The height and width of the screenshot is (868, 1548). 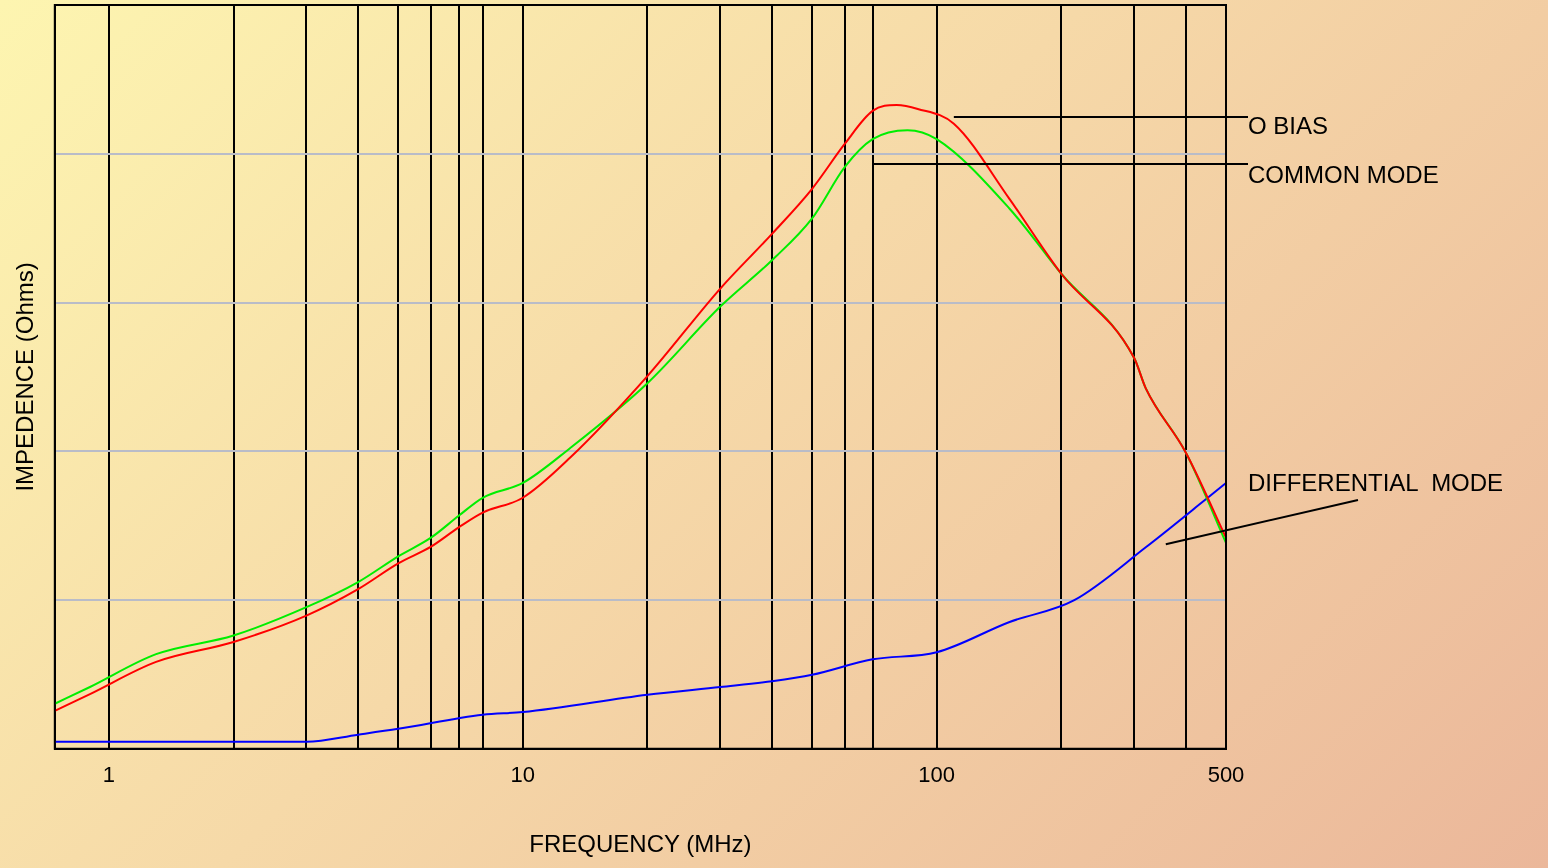 What do you see at coordinates (937, 775) in the screenshot?
I see `x-tick-label: 100` at bounding box center [937, 775].